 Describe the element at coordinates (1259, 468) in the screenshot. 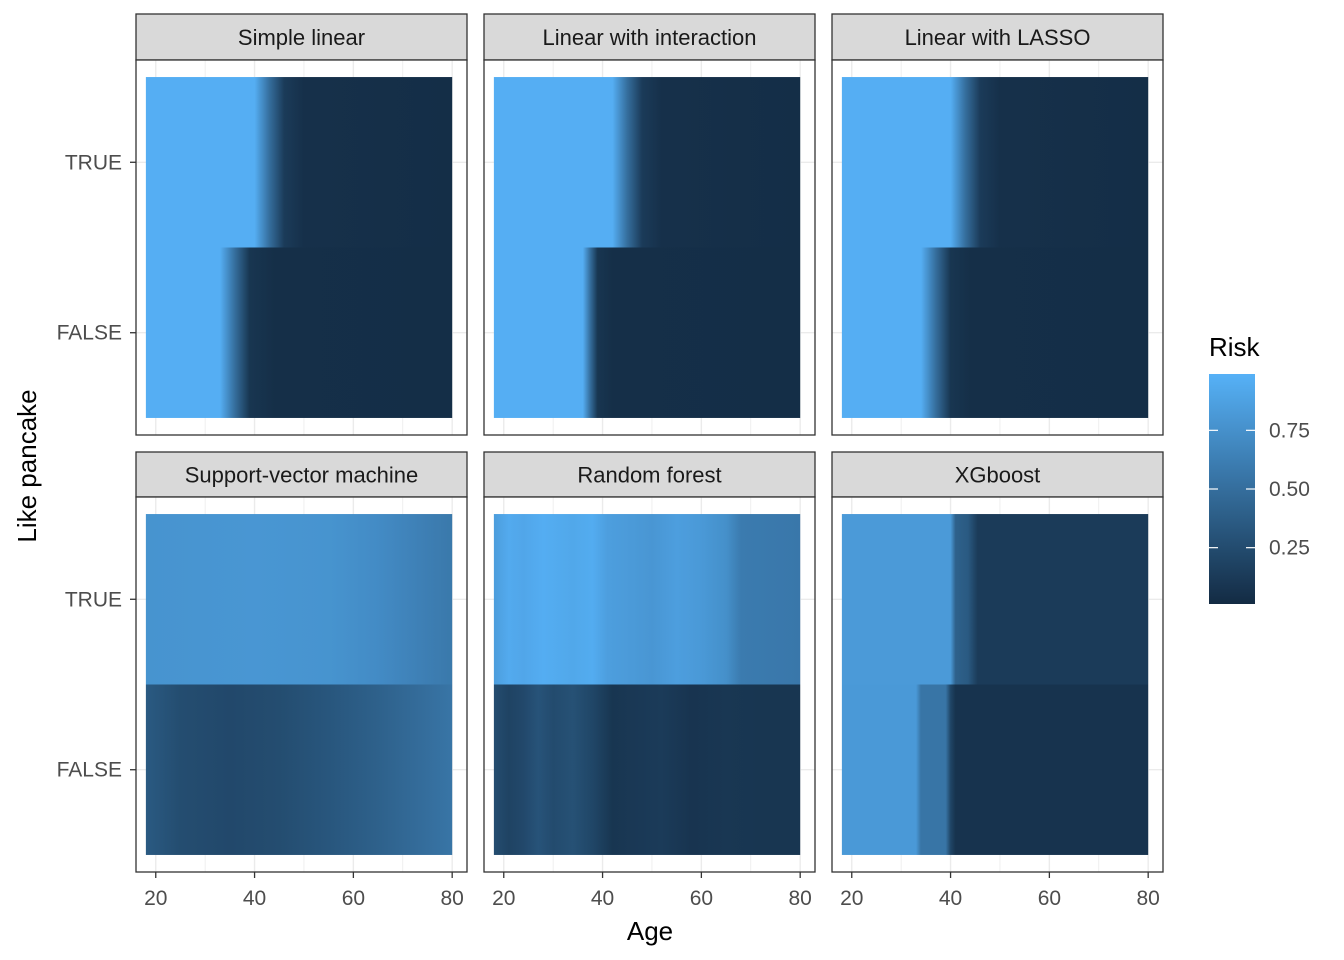

I see `legend: Risk 0.25 0.50 0.75` at that location.